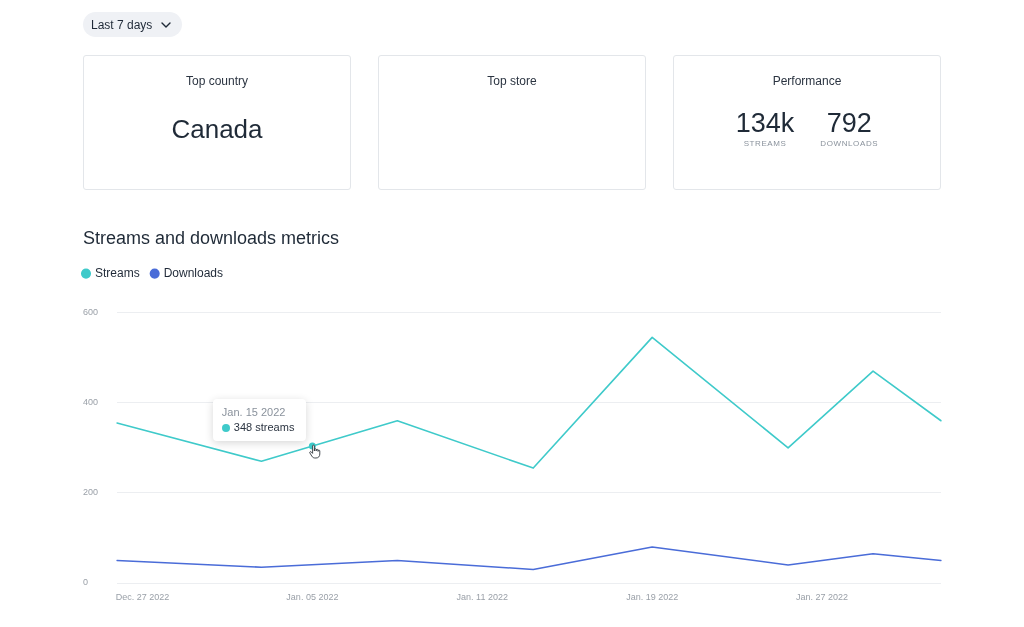 The image size is (1024, 627). Describe the element at coordinates (807, 81) in the screenshot. I see `text: Performance` at that location.